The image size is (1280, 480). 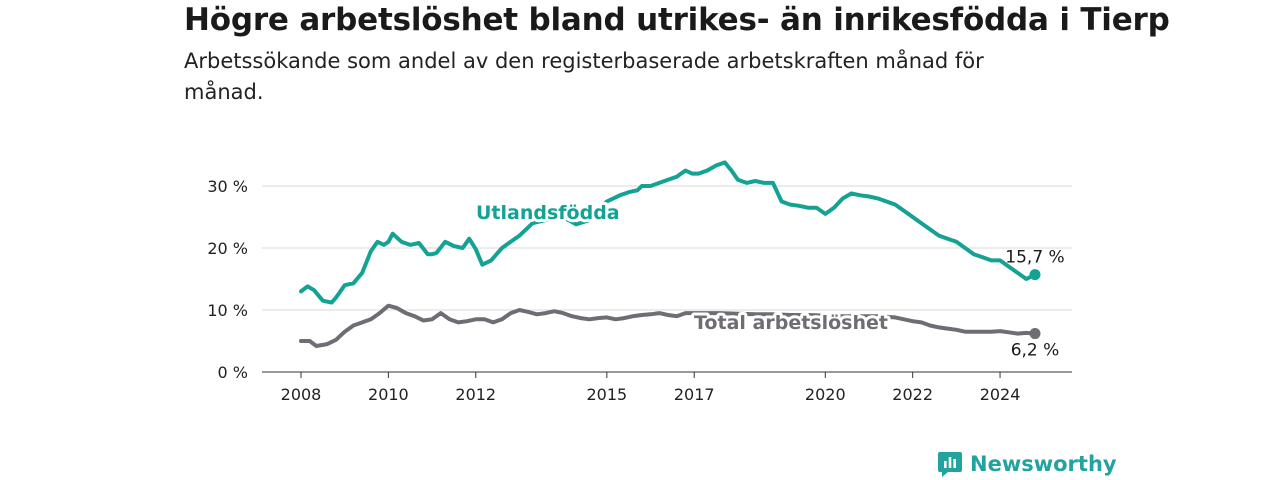 What do you see at coordinates (606, 394) in the screenshot?
I see `x-tick-label: 2015` at bounding box center [606, 394].